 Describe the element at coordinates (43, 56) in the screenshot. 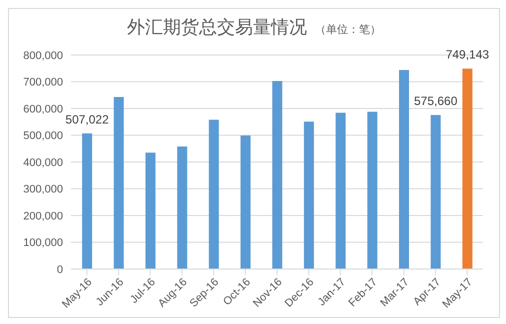

I see `y-tick-label: 800,000` at that location.